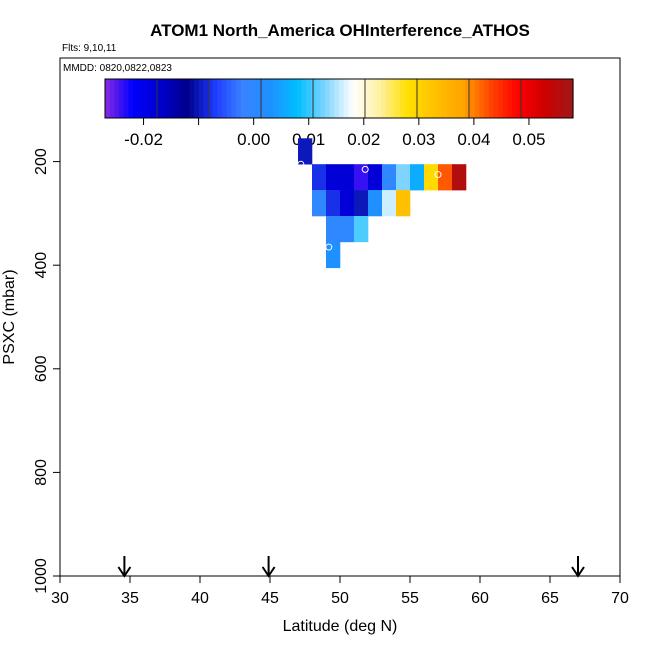  Describe the element at coordinates (550, 598) in the screenshot. I see `x-tick-label: 65` at that location.